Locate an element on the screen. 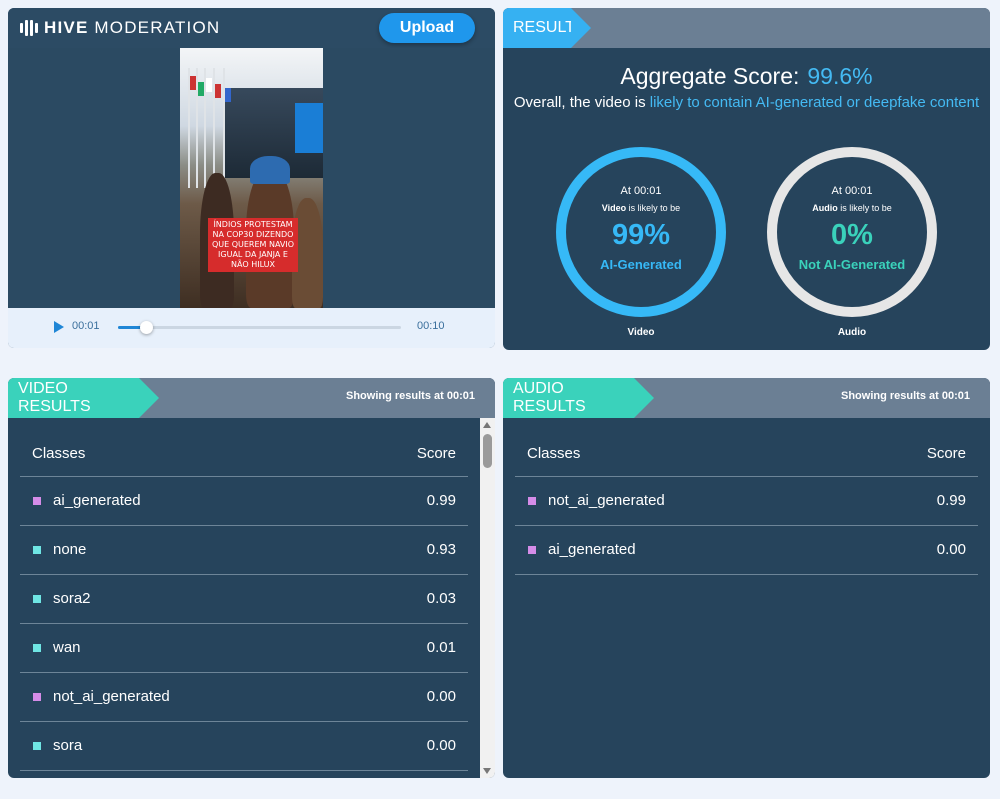 Image resolution: width=1000 pixels, height=799 pixels. seek-track is located at coordinates (259, 327).